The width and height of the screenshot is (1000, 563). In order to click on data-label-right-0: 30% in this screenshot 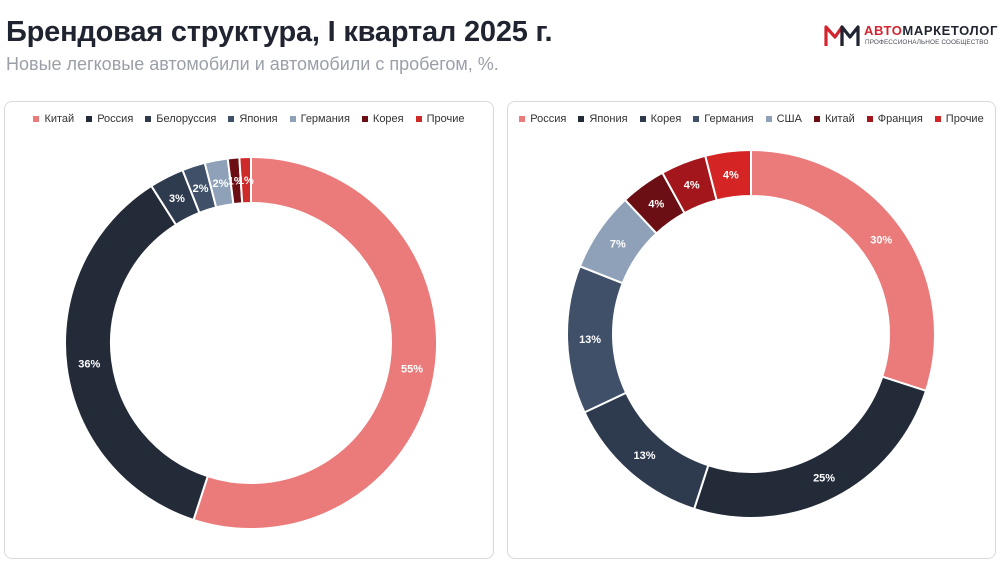, I will do `click(881, 240)`.